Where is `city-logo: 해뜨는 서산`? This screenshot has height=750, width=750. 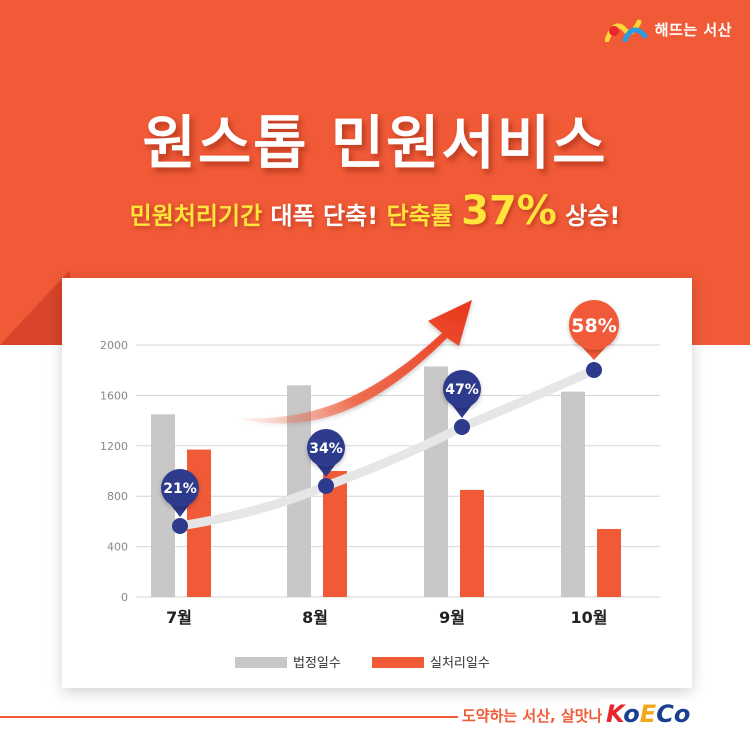
city-logo: 해뜨는 서산 is located at coordinates (668, 29).